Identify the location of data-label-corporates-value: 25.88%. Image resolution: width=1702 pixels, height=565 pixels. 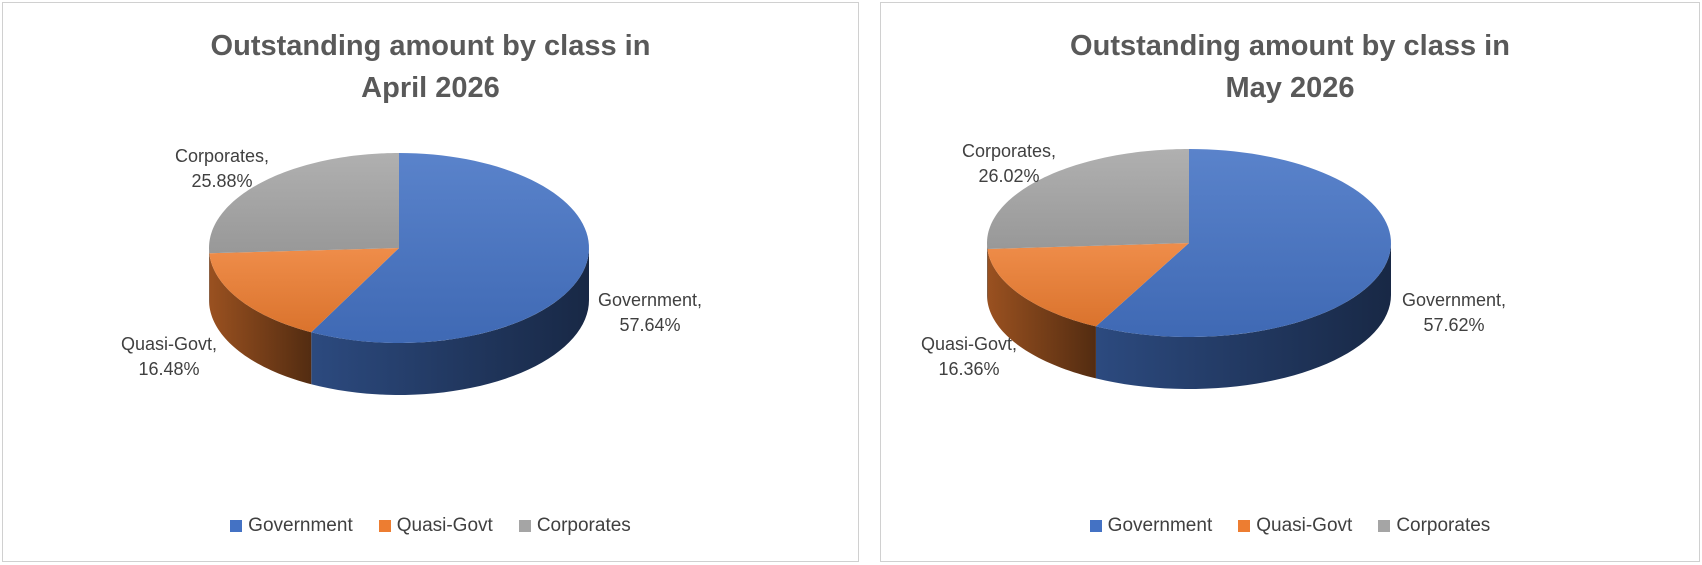
(221, 181).